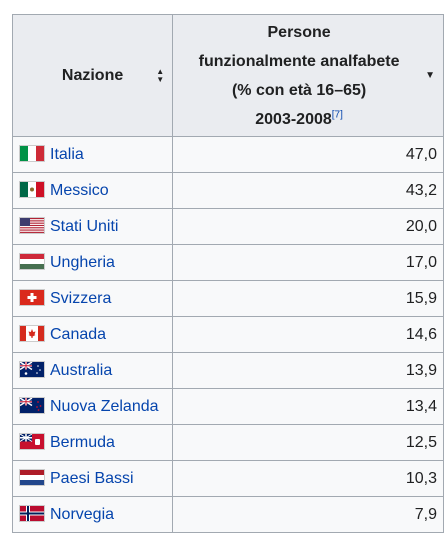 The width and height of the screenshot is (444, 552). I want to click on country-link: Messico, so click(79, 190).